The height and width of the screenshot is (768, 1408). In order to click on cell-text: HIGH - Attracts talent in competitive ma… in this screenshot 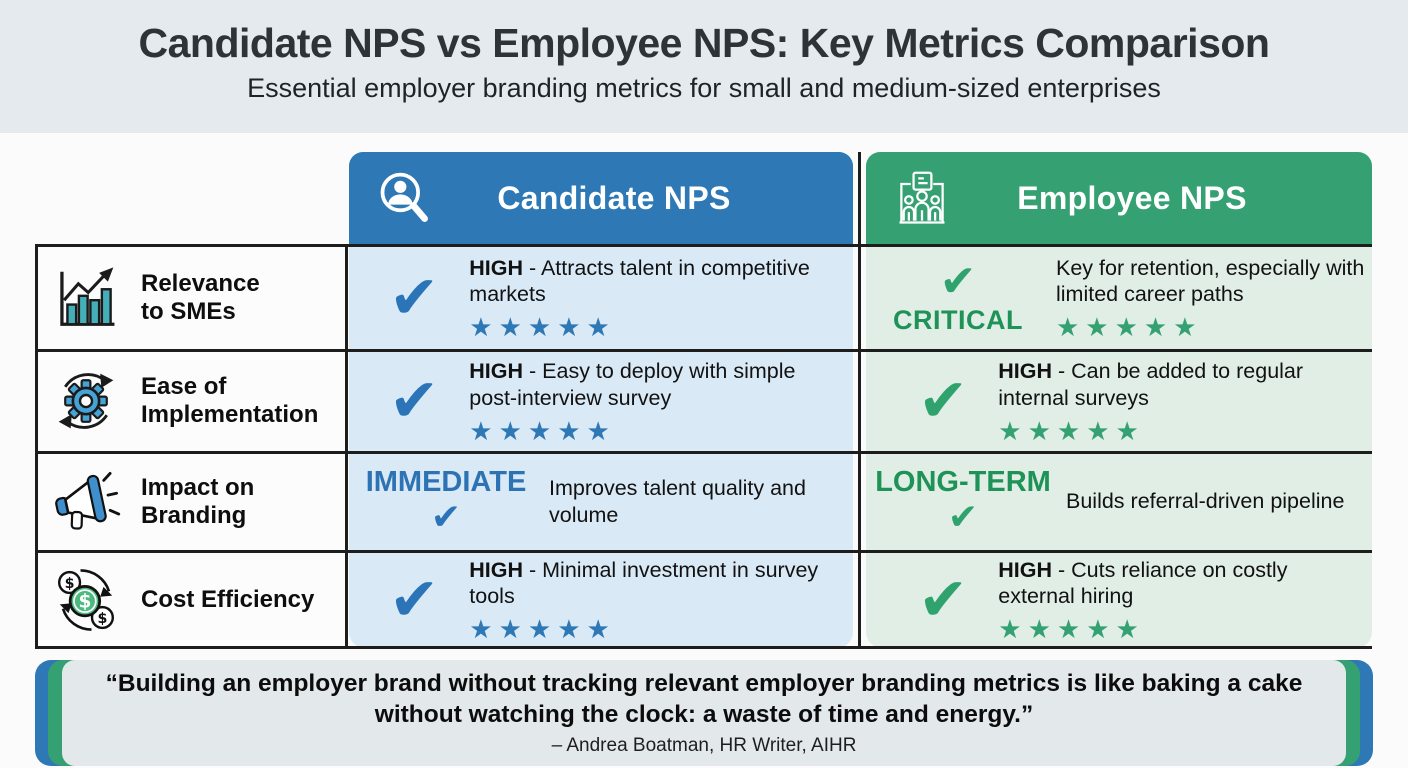, I will do `click(639, 280)`.